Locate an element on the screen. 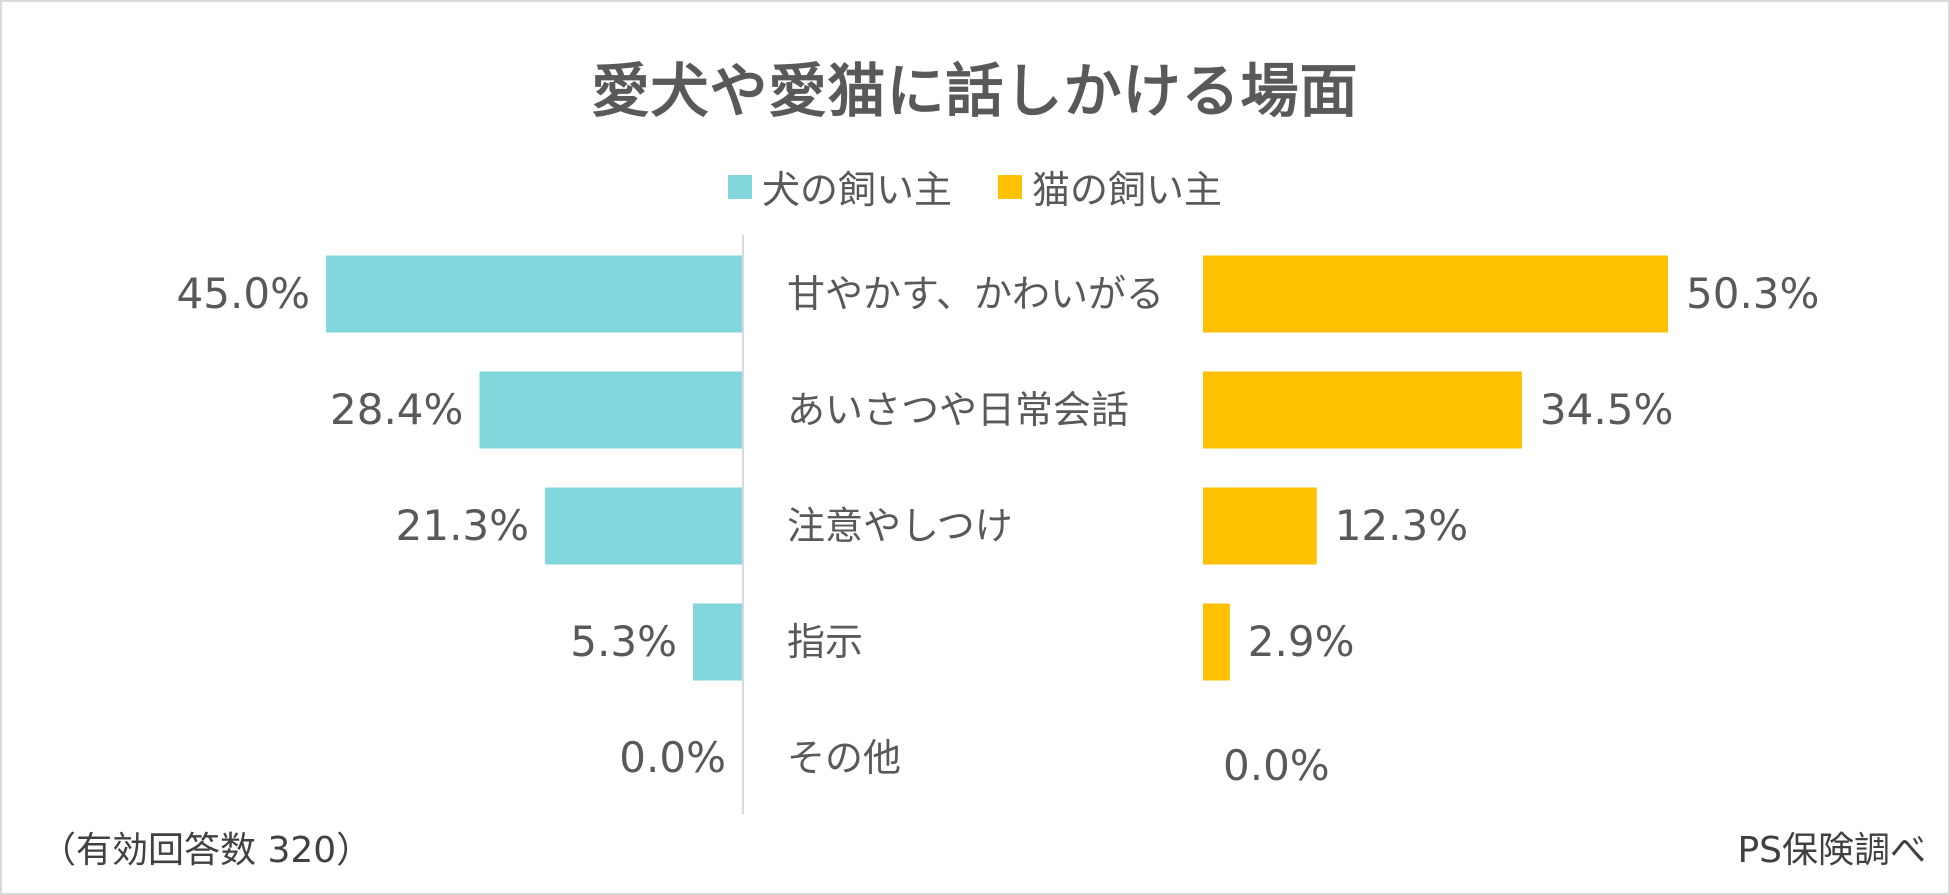  legend-swatch-dog is located at coordinates (739, 186).